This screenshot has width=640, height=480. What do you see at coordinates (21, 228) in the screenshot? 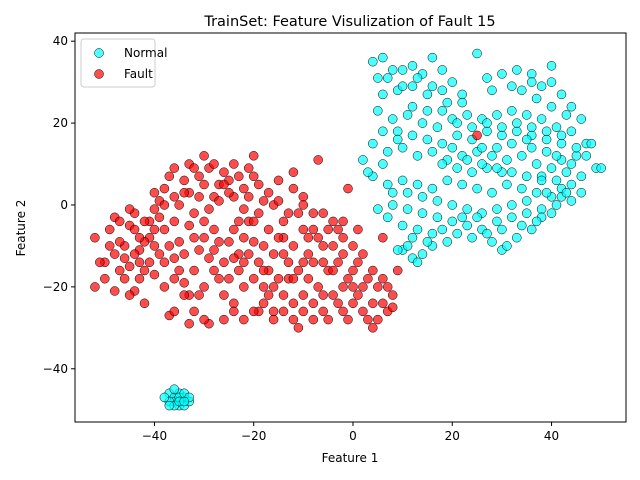
I see `y-axis-label: Feature 2` at bounding box center [21, 228].